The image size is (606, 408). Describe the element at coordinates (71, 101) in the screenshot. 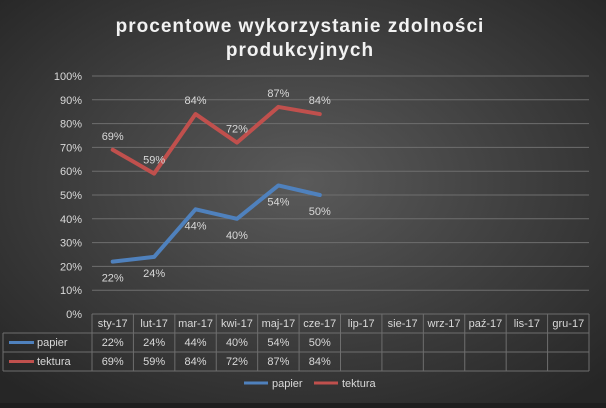

I see `y-tick-label: 90%` at that location.